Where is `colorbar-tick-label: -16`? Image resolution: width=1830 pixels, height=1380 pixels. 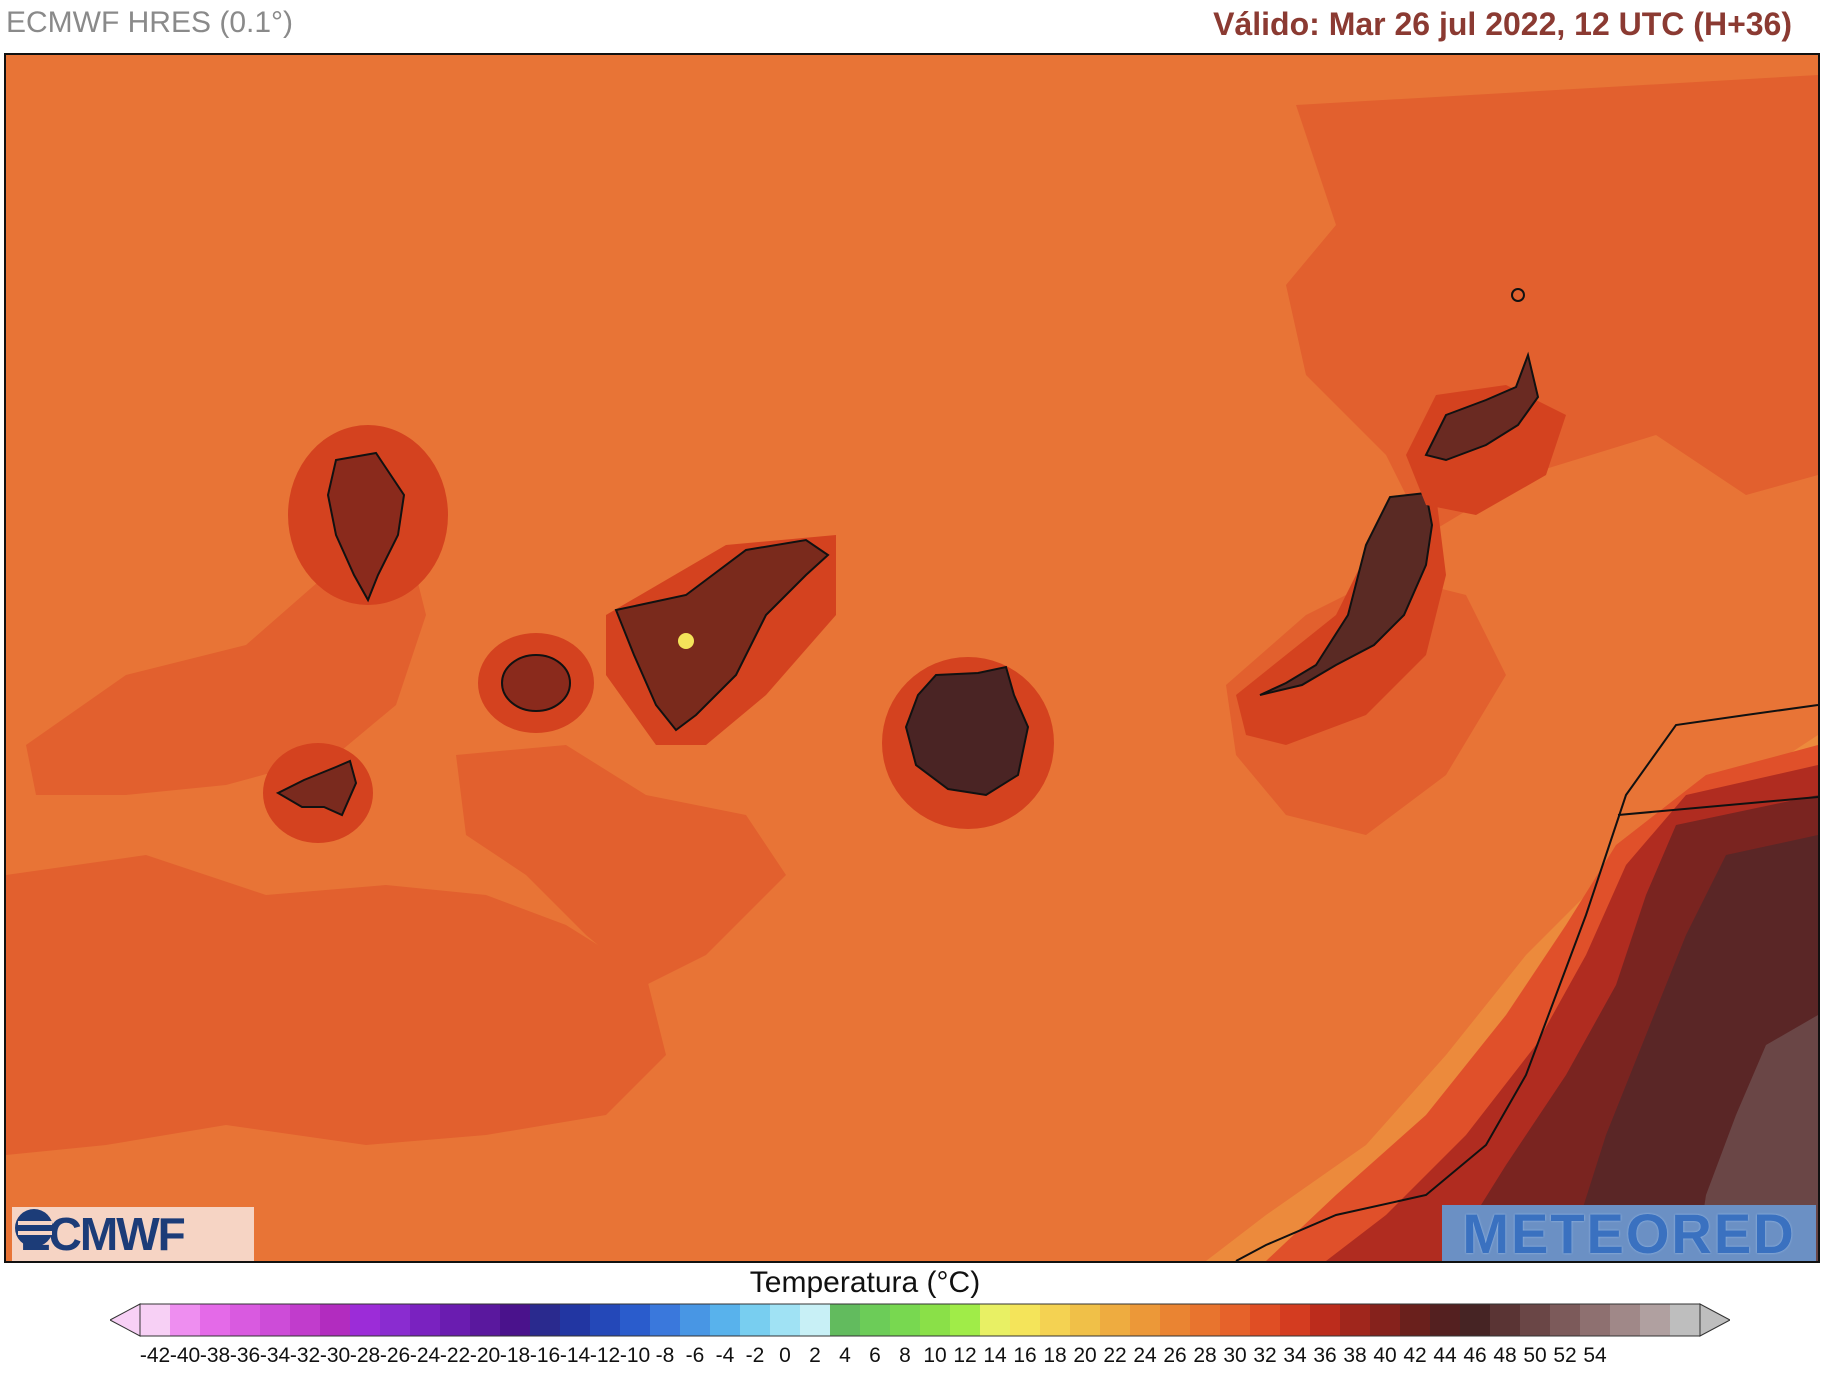
colorbar-tick-label: -16 is located at coordinates (545, 1355).